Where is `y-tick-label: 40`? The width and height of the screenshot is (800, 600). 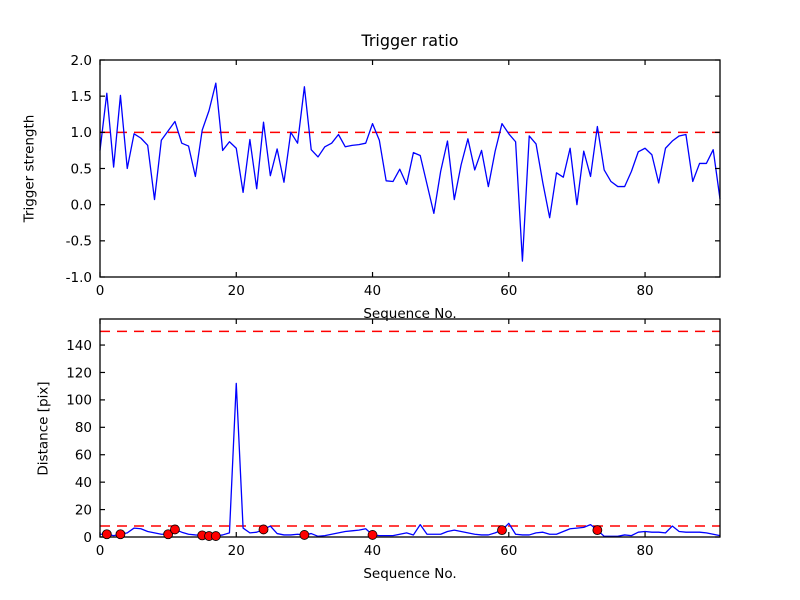
y-tick-label: 40 is located at coordinates (83, 483).